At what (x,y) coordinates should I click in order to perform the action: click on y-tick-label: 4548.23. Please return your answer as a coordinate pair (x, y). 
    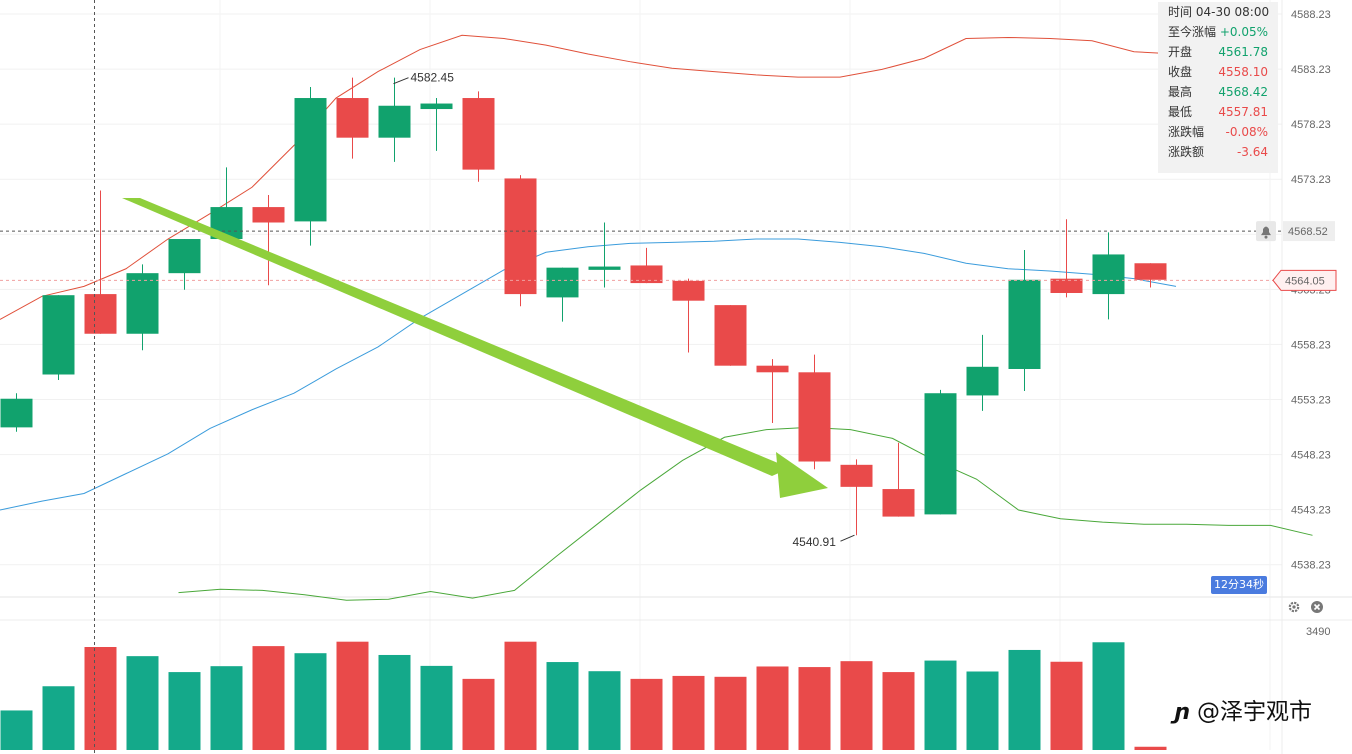
    Looking at the image, I should click on (1311, 456).